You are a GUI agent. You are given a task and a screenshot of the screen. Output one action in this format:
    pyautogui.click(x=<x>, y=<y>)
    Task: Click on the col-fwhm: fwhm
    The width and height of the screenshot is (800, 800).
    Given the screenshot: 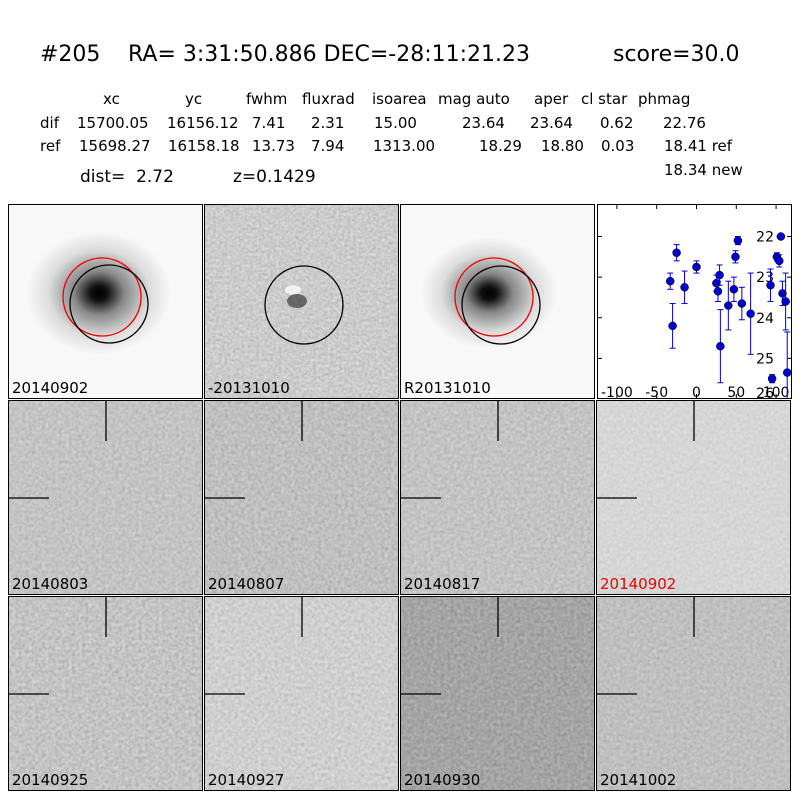 What is the action you would take?
    pyautogui.click(x=267, y=99)
    